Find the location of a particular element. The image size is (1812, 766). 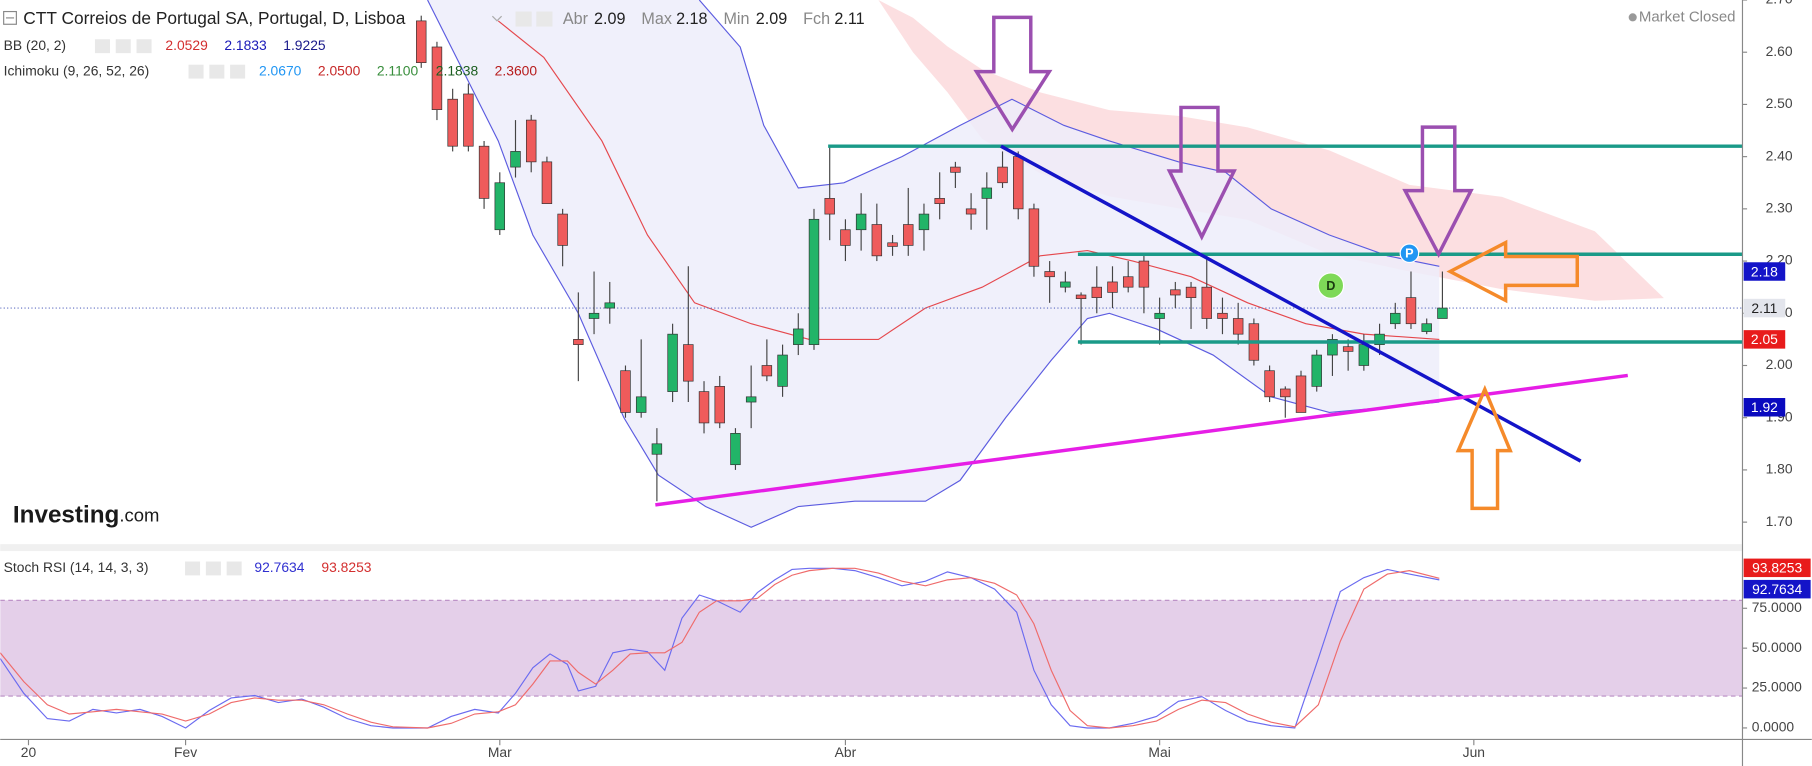

logo: Investing.com is located at coordinates (86, 515).